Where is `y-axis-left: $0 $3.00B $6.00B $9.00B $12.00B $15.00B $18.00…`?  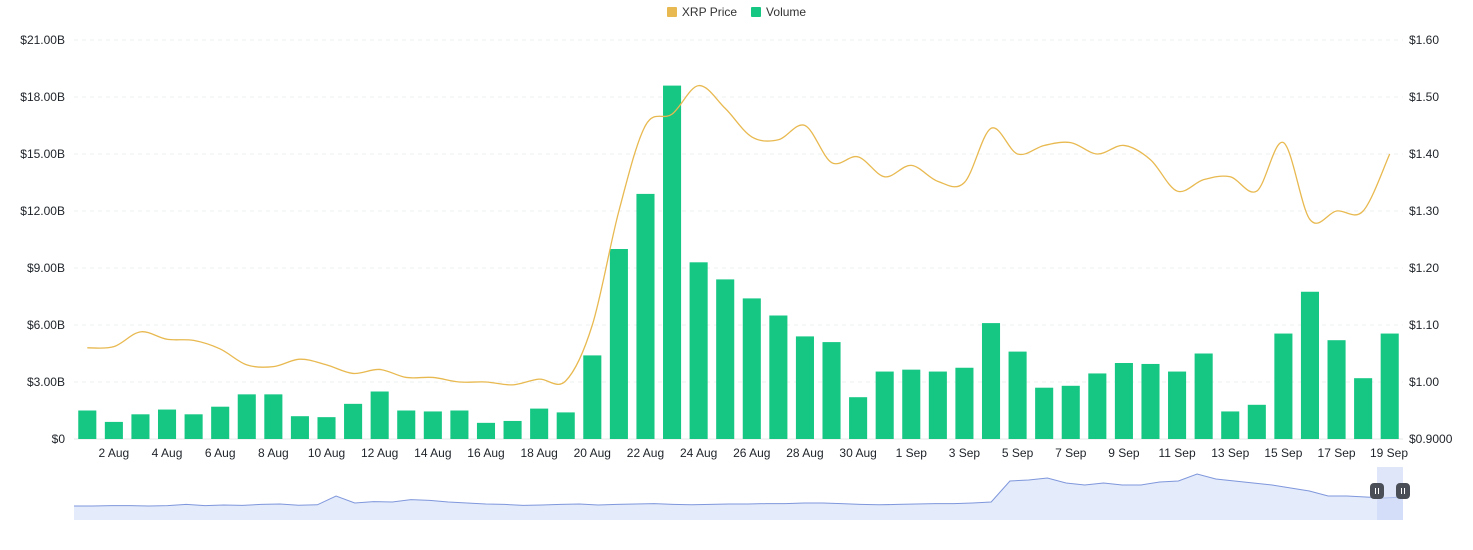
y-axis-left: $0 $3.00B $6.00B $9.00B $12.00B $15.00B $18.00… is located at coordinates (42, 239).